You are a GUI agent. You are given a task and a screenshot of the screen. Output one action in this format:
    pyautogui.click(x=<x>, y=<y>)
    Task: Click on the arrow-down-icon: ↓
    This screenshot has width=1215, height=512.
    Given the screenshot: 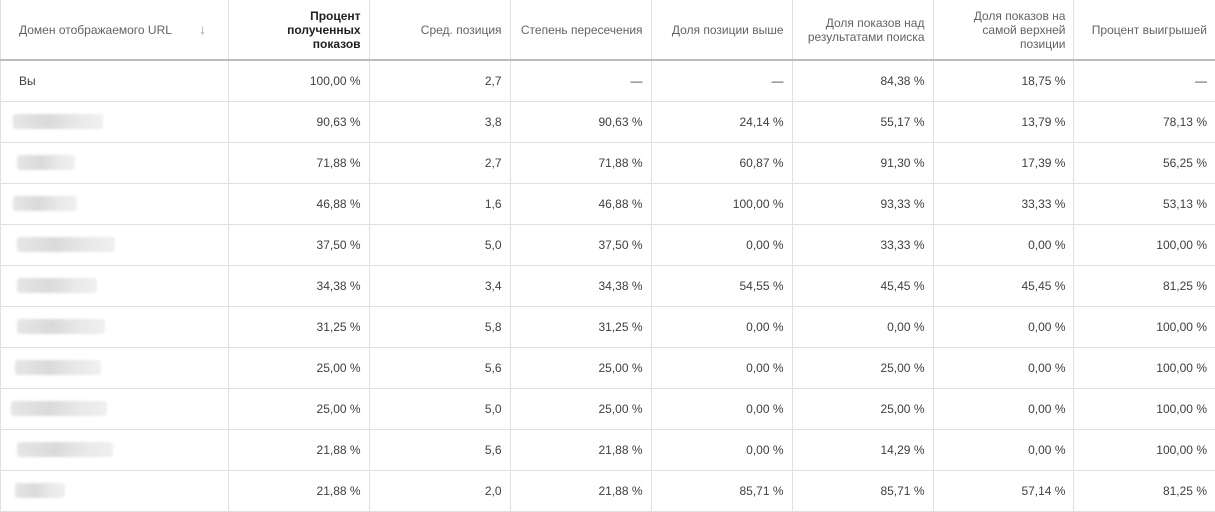 What is the action you would take?
    pyautogui.click(x=203, y=29)
    